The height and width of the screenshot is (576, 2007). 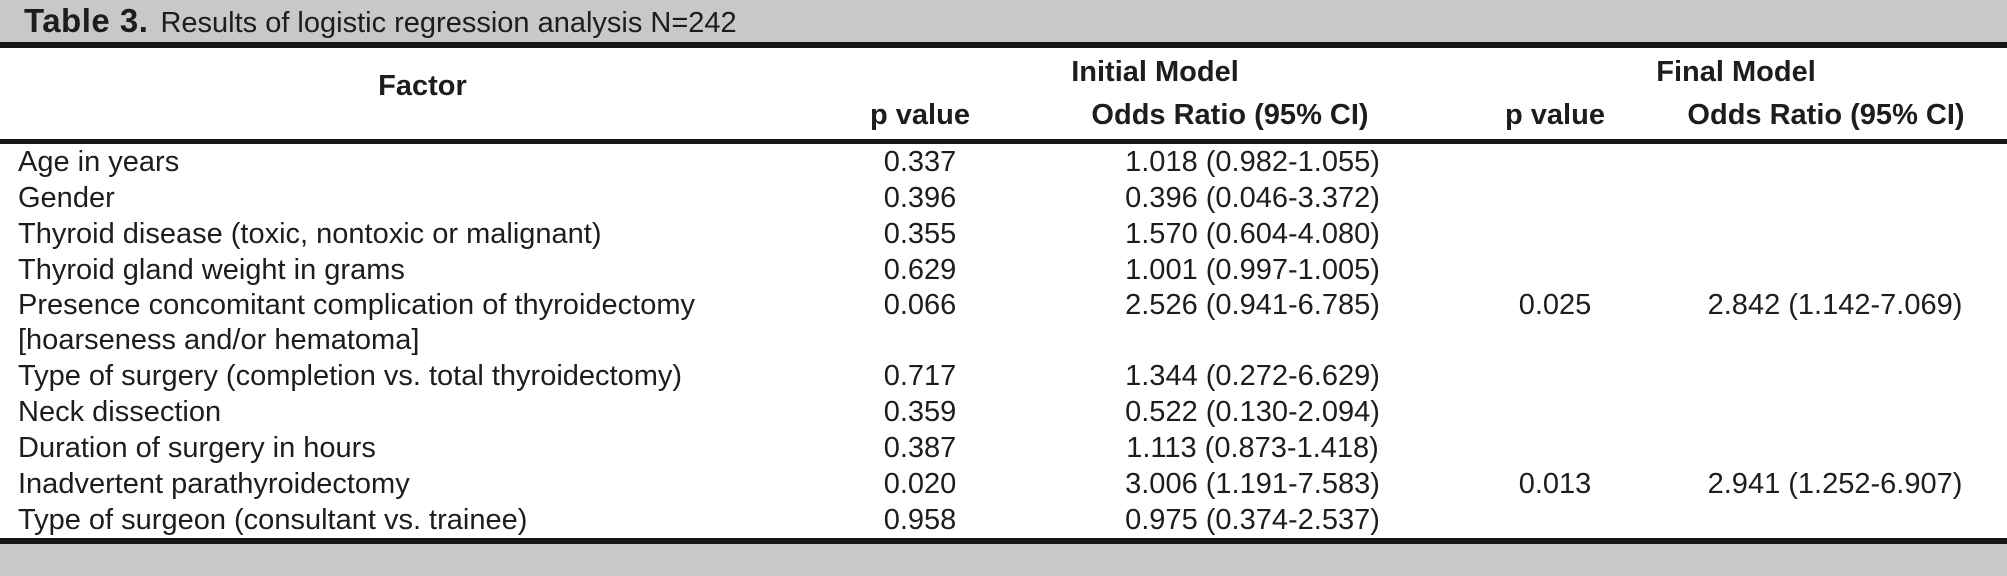 What do you see at coordinates (1003, 45) in the screenshot?
I see `top-rule` at bounding box center [1003, 45].